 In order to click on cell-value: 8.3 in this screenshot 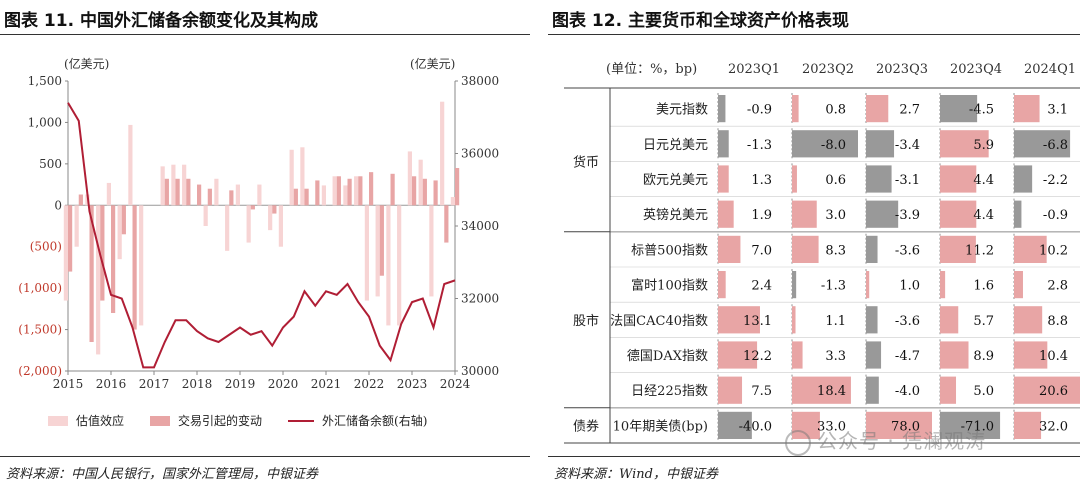, I will do `click(835, 250)`.